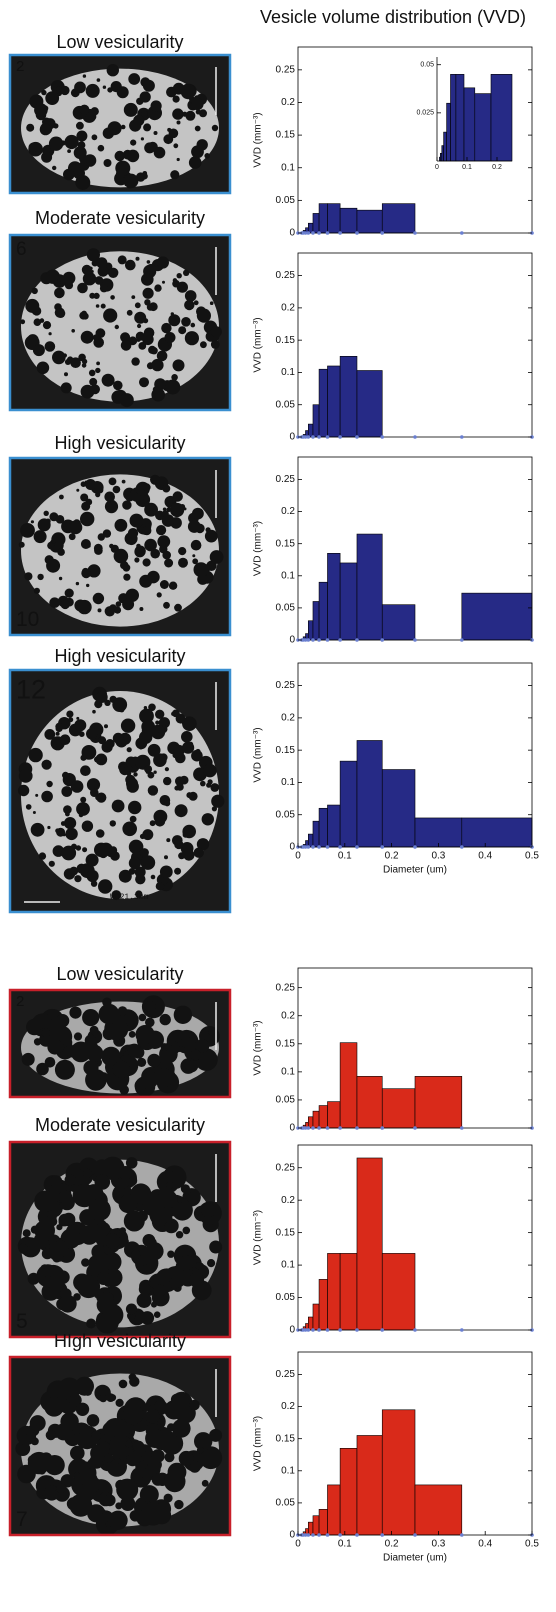 This screenshot has width=556, height=1612. What do you see at coordinates (31, 690) in the screenshot?
I see `sample-number: 12` at bounding box center [31, 690].